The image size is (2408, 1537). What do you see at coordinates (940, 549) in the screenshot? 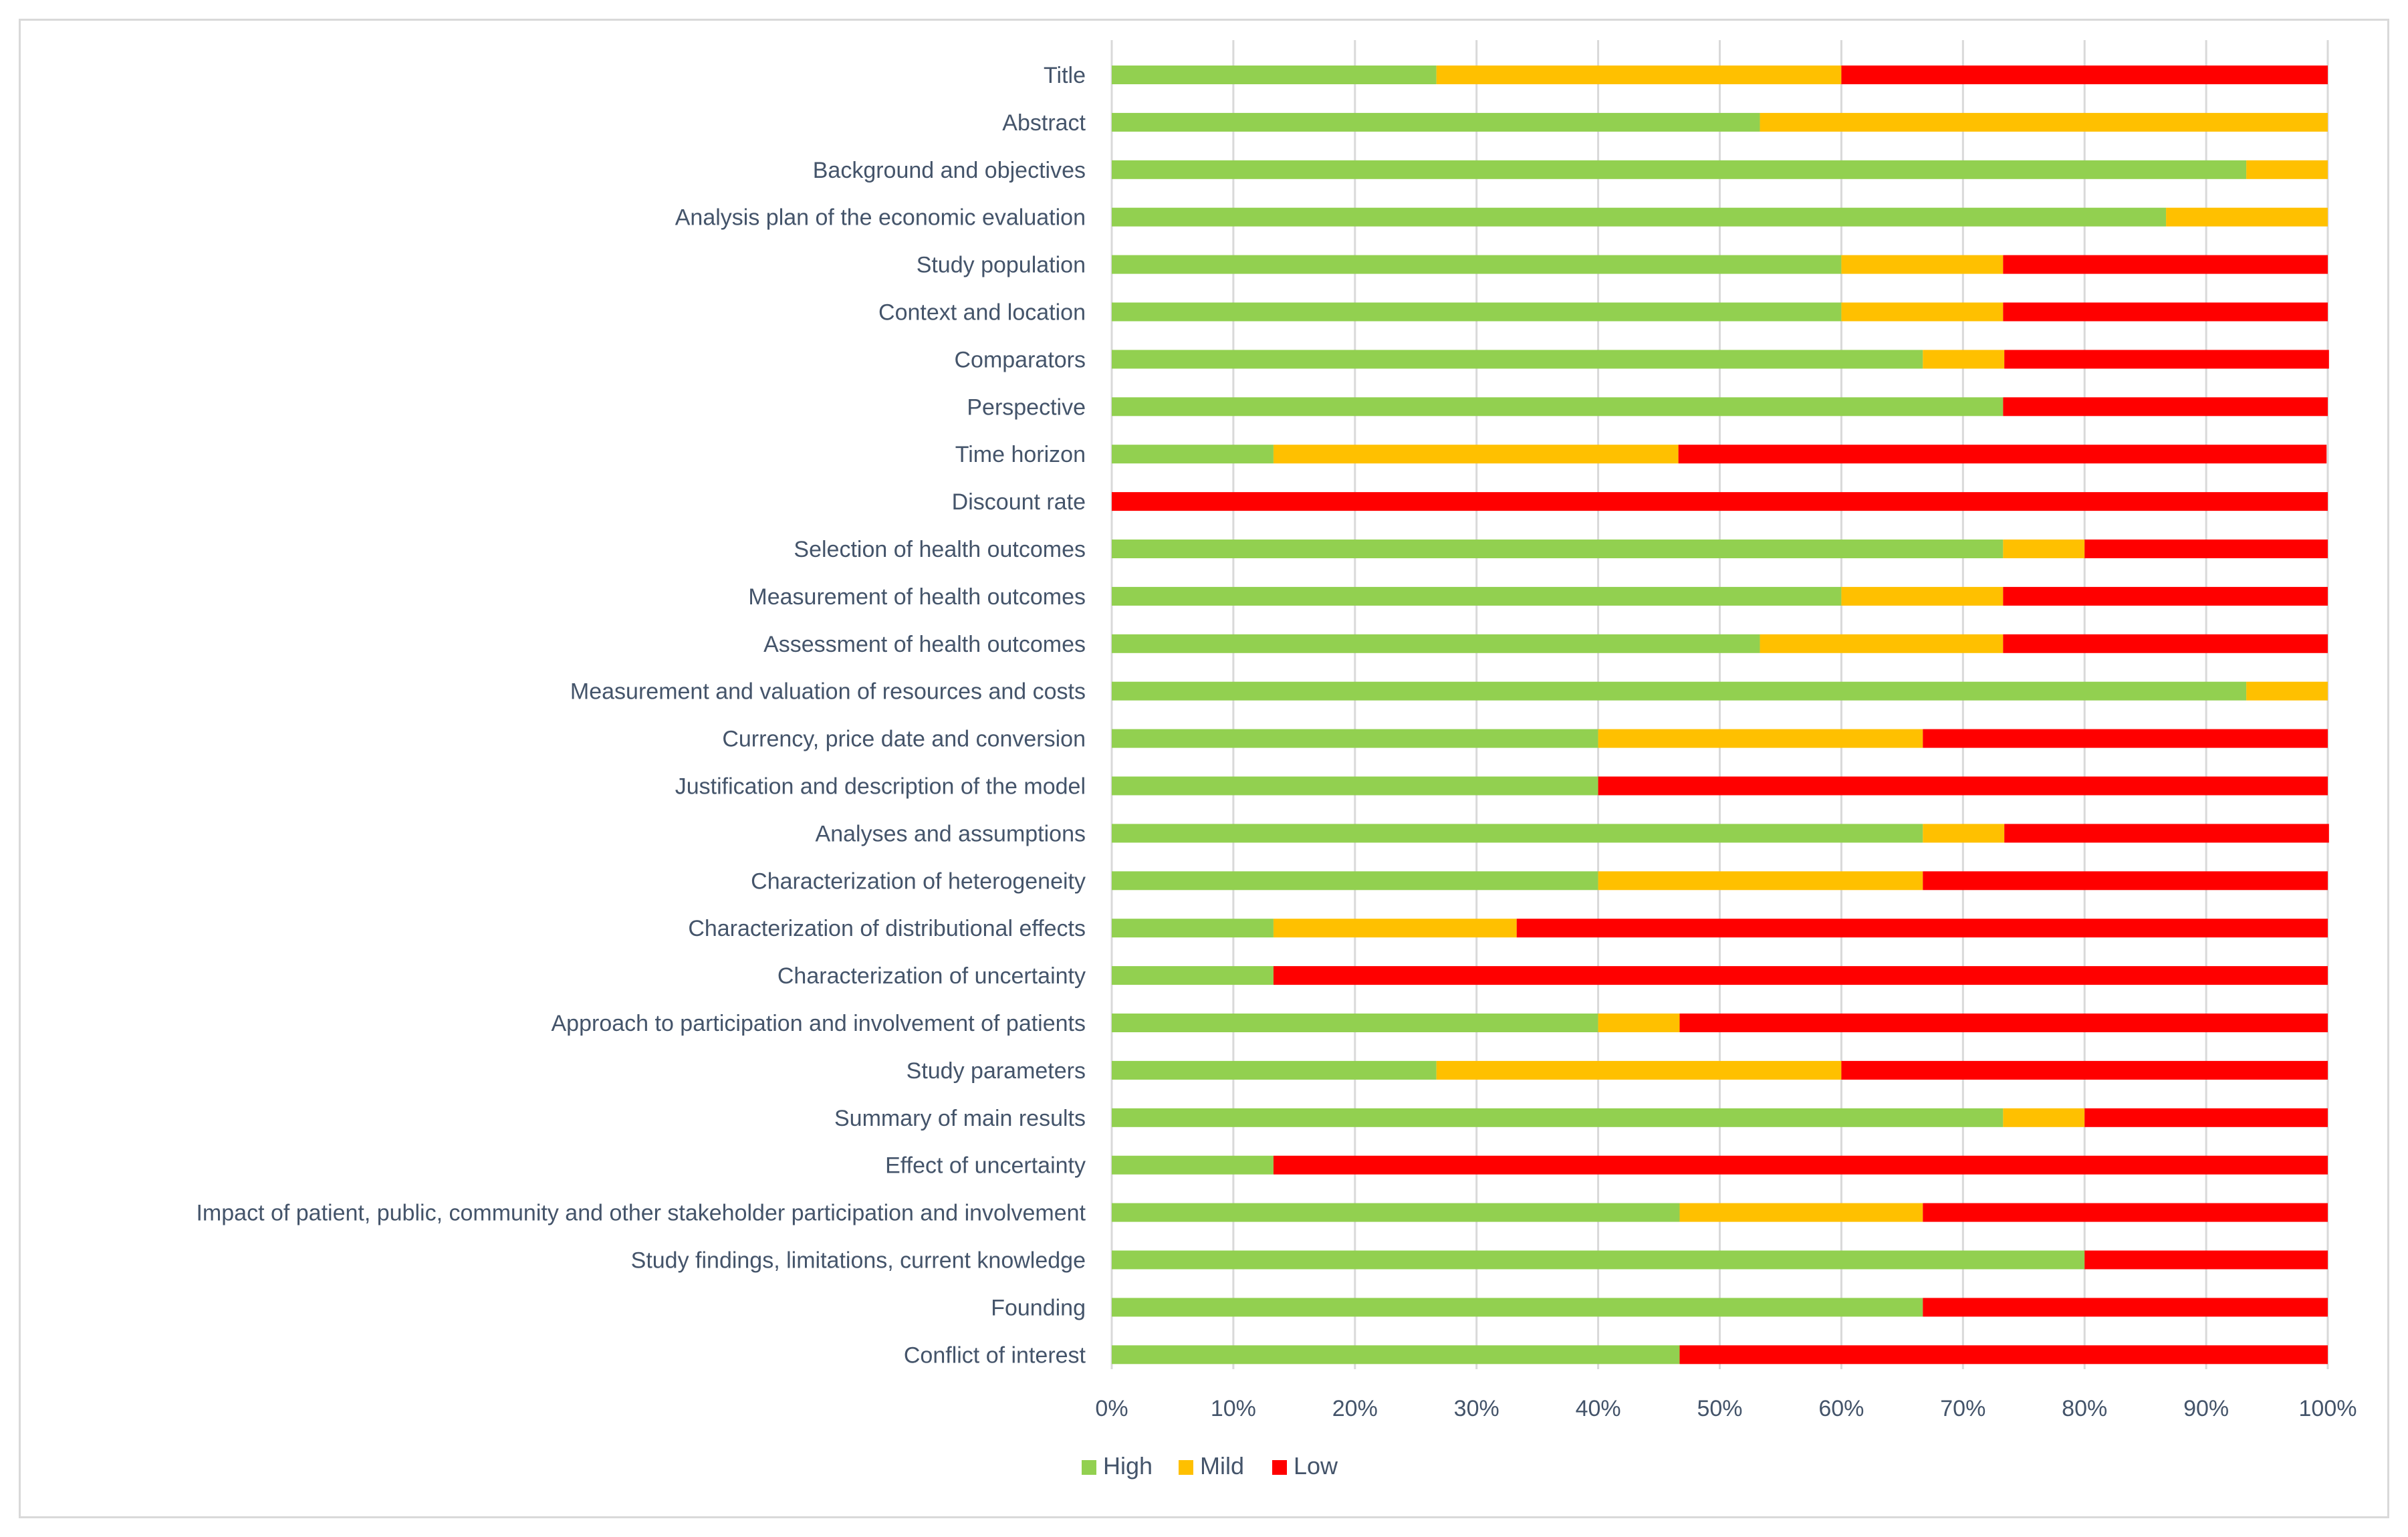
I see `category-label: Selection of health outcomes` at bounding box center [940, 549].